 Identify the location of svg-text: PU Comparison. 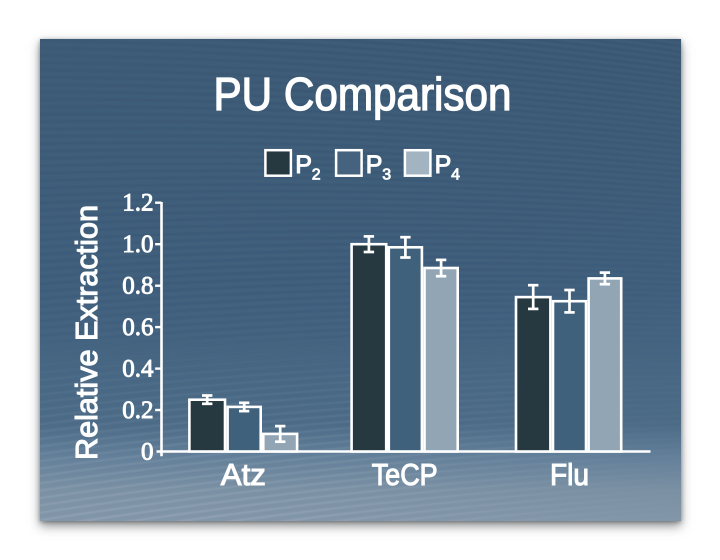
(362, 94).